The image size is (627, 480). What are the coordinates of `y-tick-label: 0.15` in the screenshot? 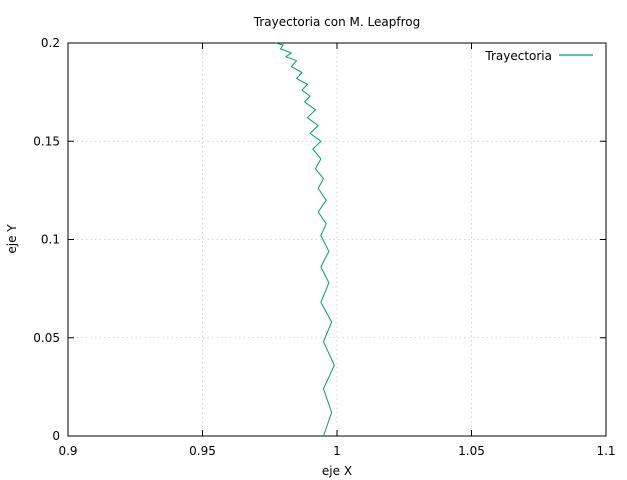 It's located at (46, 141).